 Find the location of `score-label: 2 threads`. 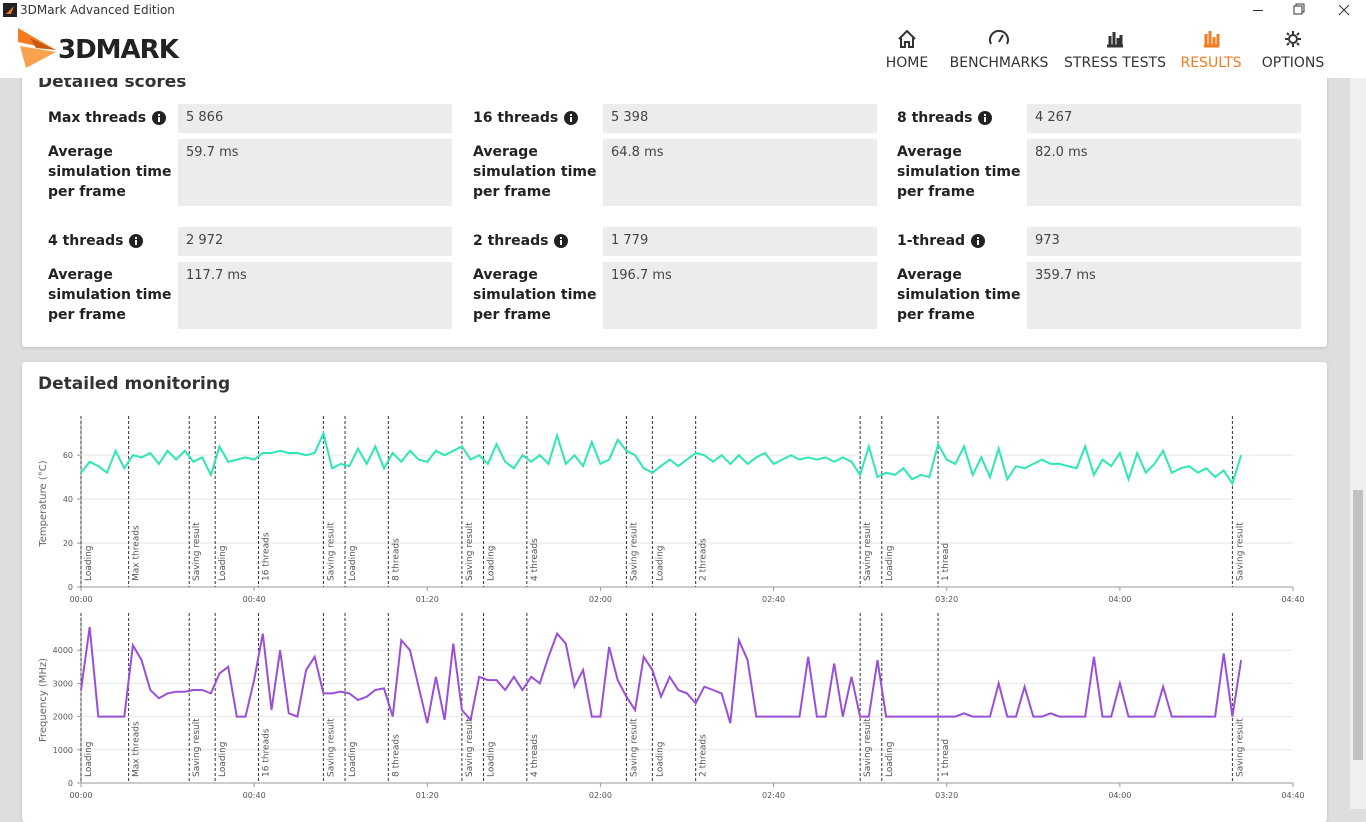

score-label: 2 threads is located at coordinates (521, 241).